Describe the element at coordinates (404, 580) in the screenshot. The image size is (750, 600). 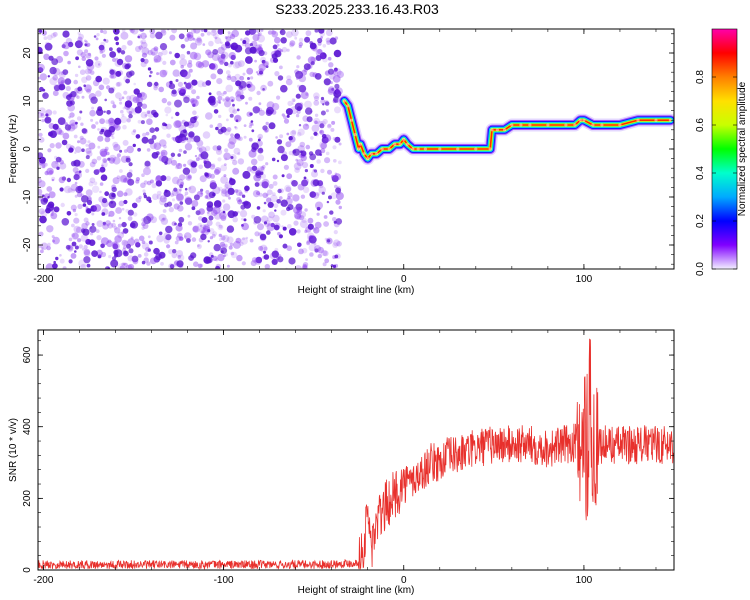
I see `x-tick-label: 0` at that location.